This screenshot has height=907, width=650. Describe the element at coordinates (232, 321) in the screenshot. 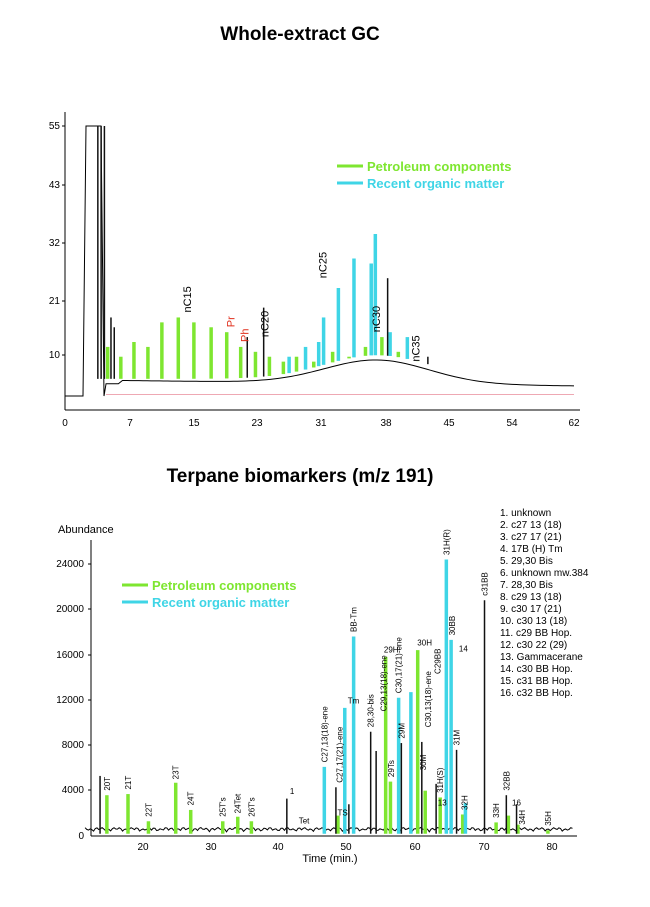

I see `gc-annotation-label: Pr` at that location.